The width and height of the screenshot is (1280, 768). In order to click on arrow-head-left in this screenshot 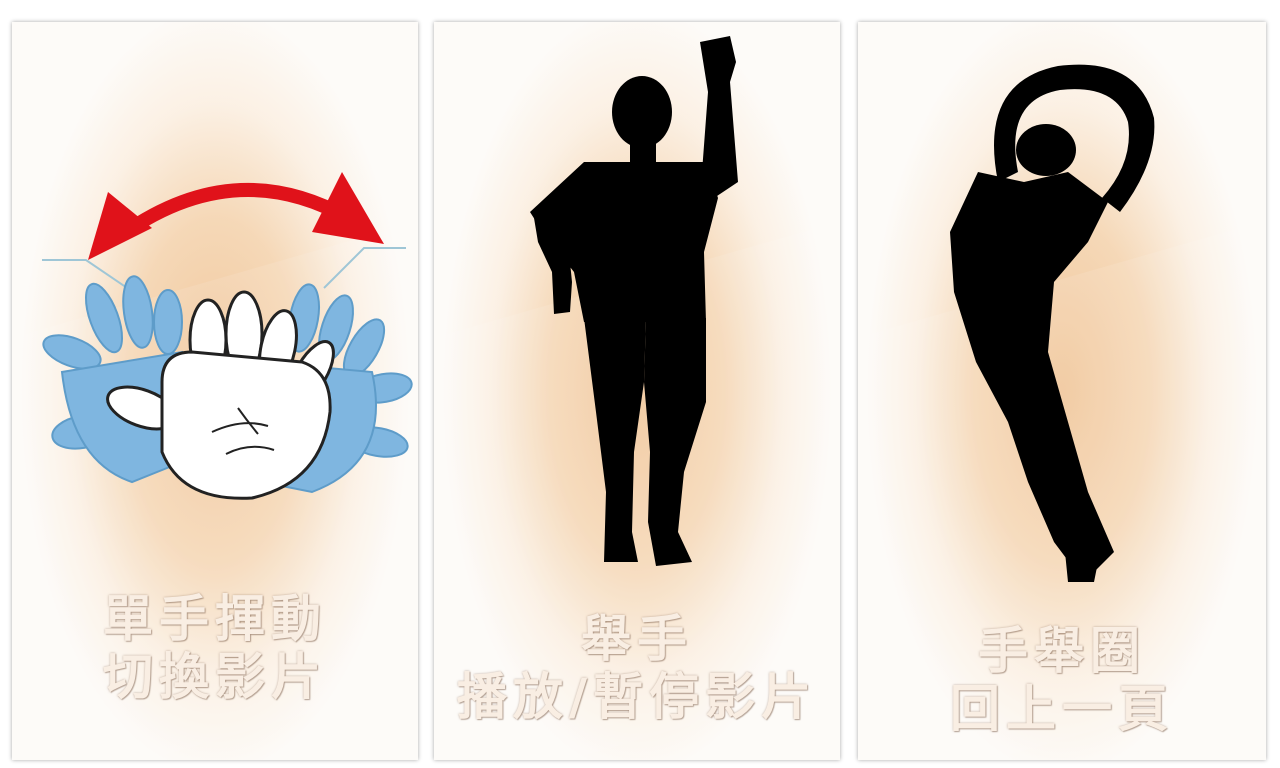, I will do `click(120, 226)`.